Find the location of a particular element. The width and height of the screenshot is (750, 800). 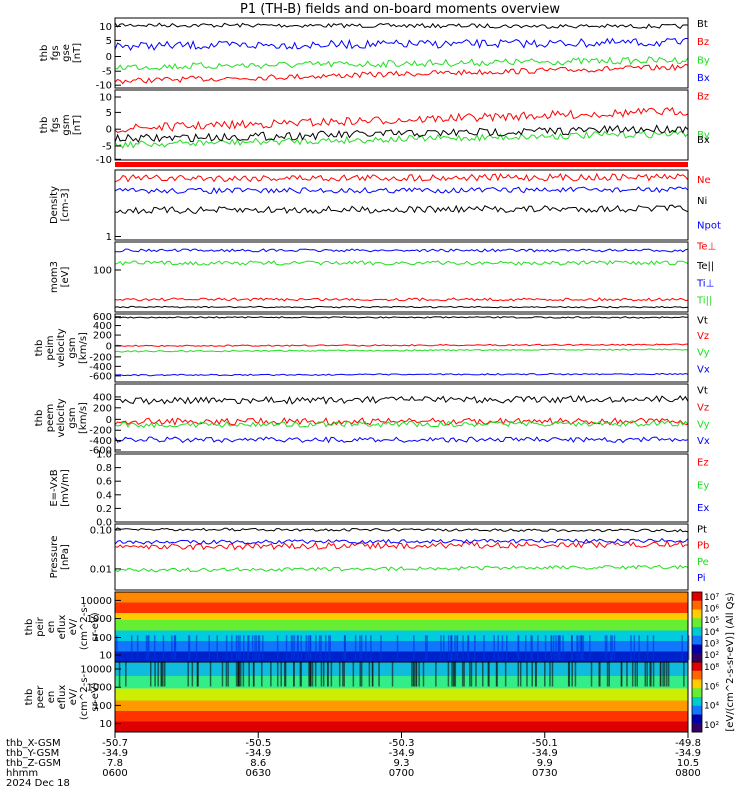

ytick-label: 0.4 is located at coordinates (104, 495).